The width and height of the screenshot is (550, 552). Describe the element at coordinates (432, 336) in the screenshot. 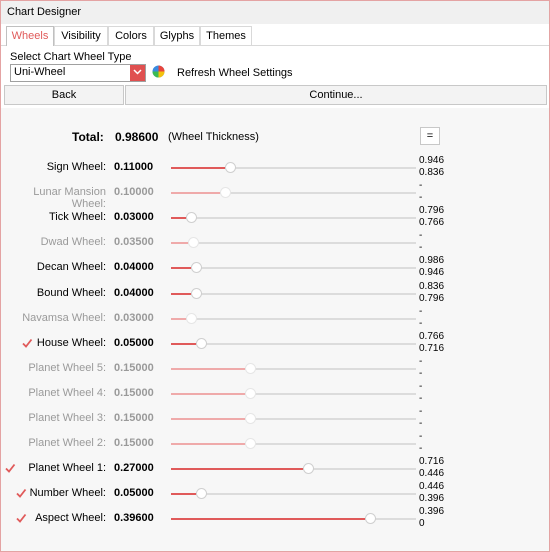

I see `wheel-range-outer: 0.766` at that location.